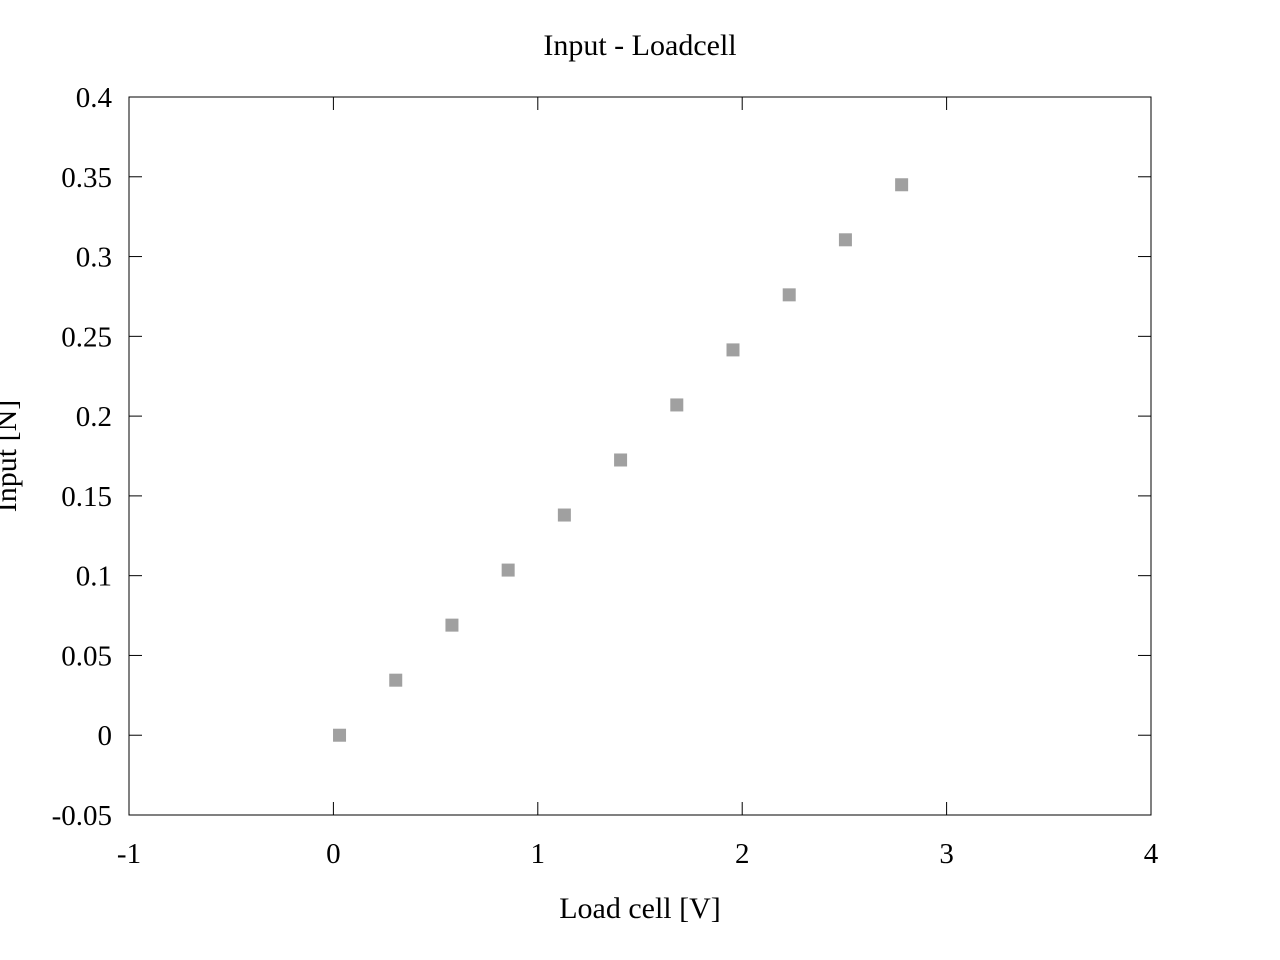  I want to click on x-tick-labels: -1 0 1 2 3 4, so click(638, 854).